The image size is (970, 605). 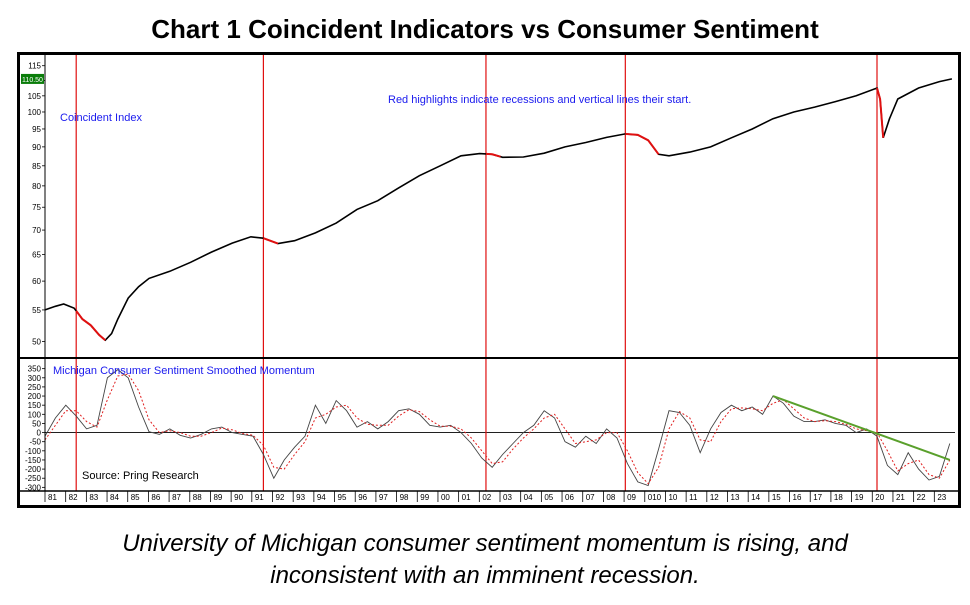 I want to click on bottom-y-tick-label: 350, so click(x=35, y=369).